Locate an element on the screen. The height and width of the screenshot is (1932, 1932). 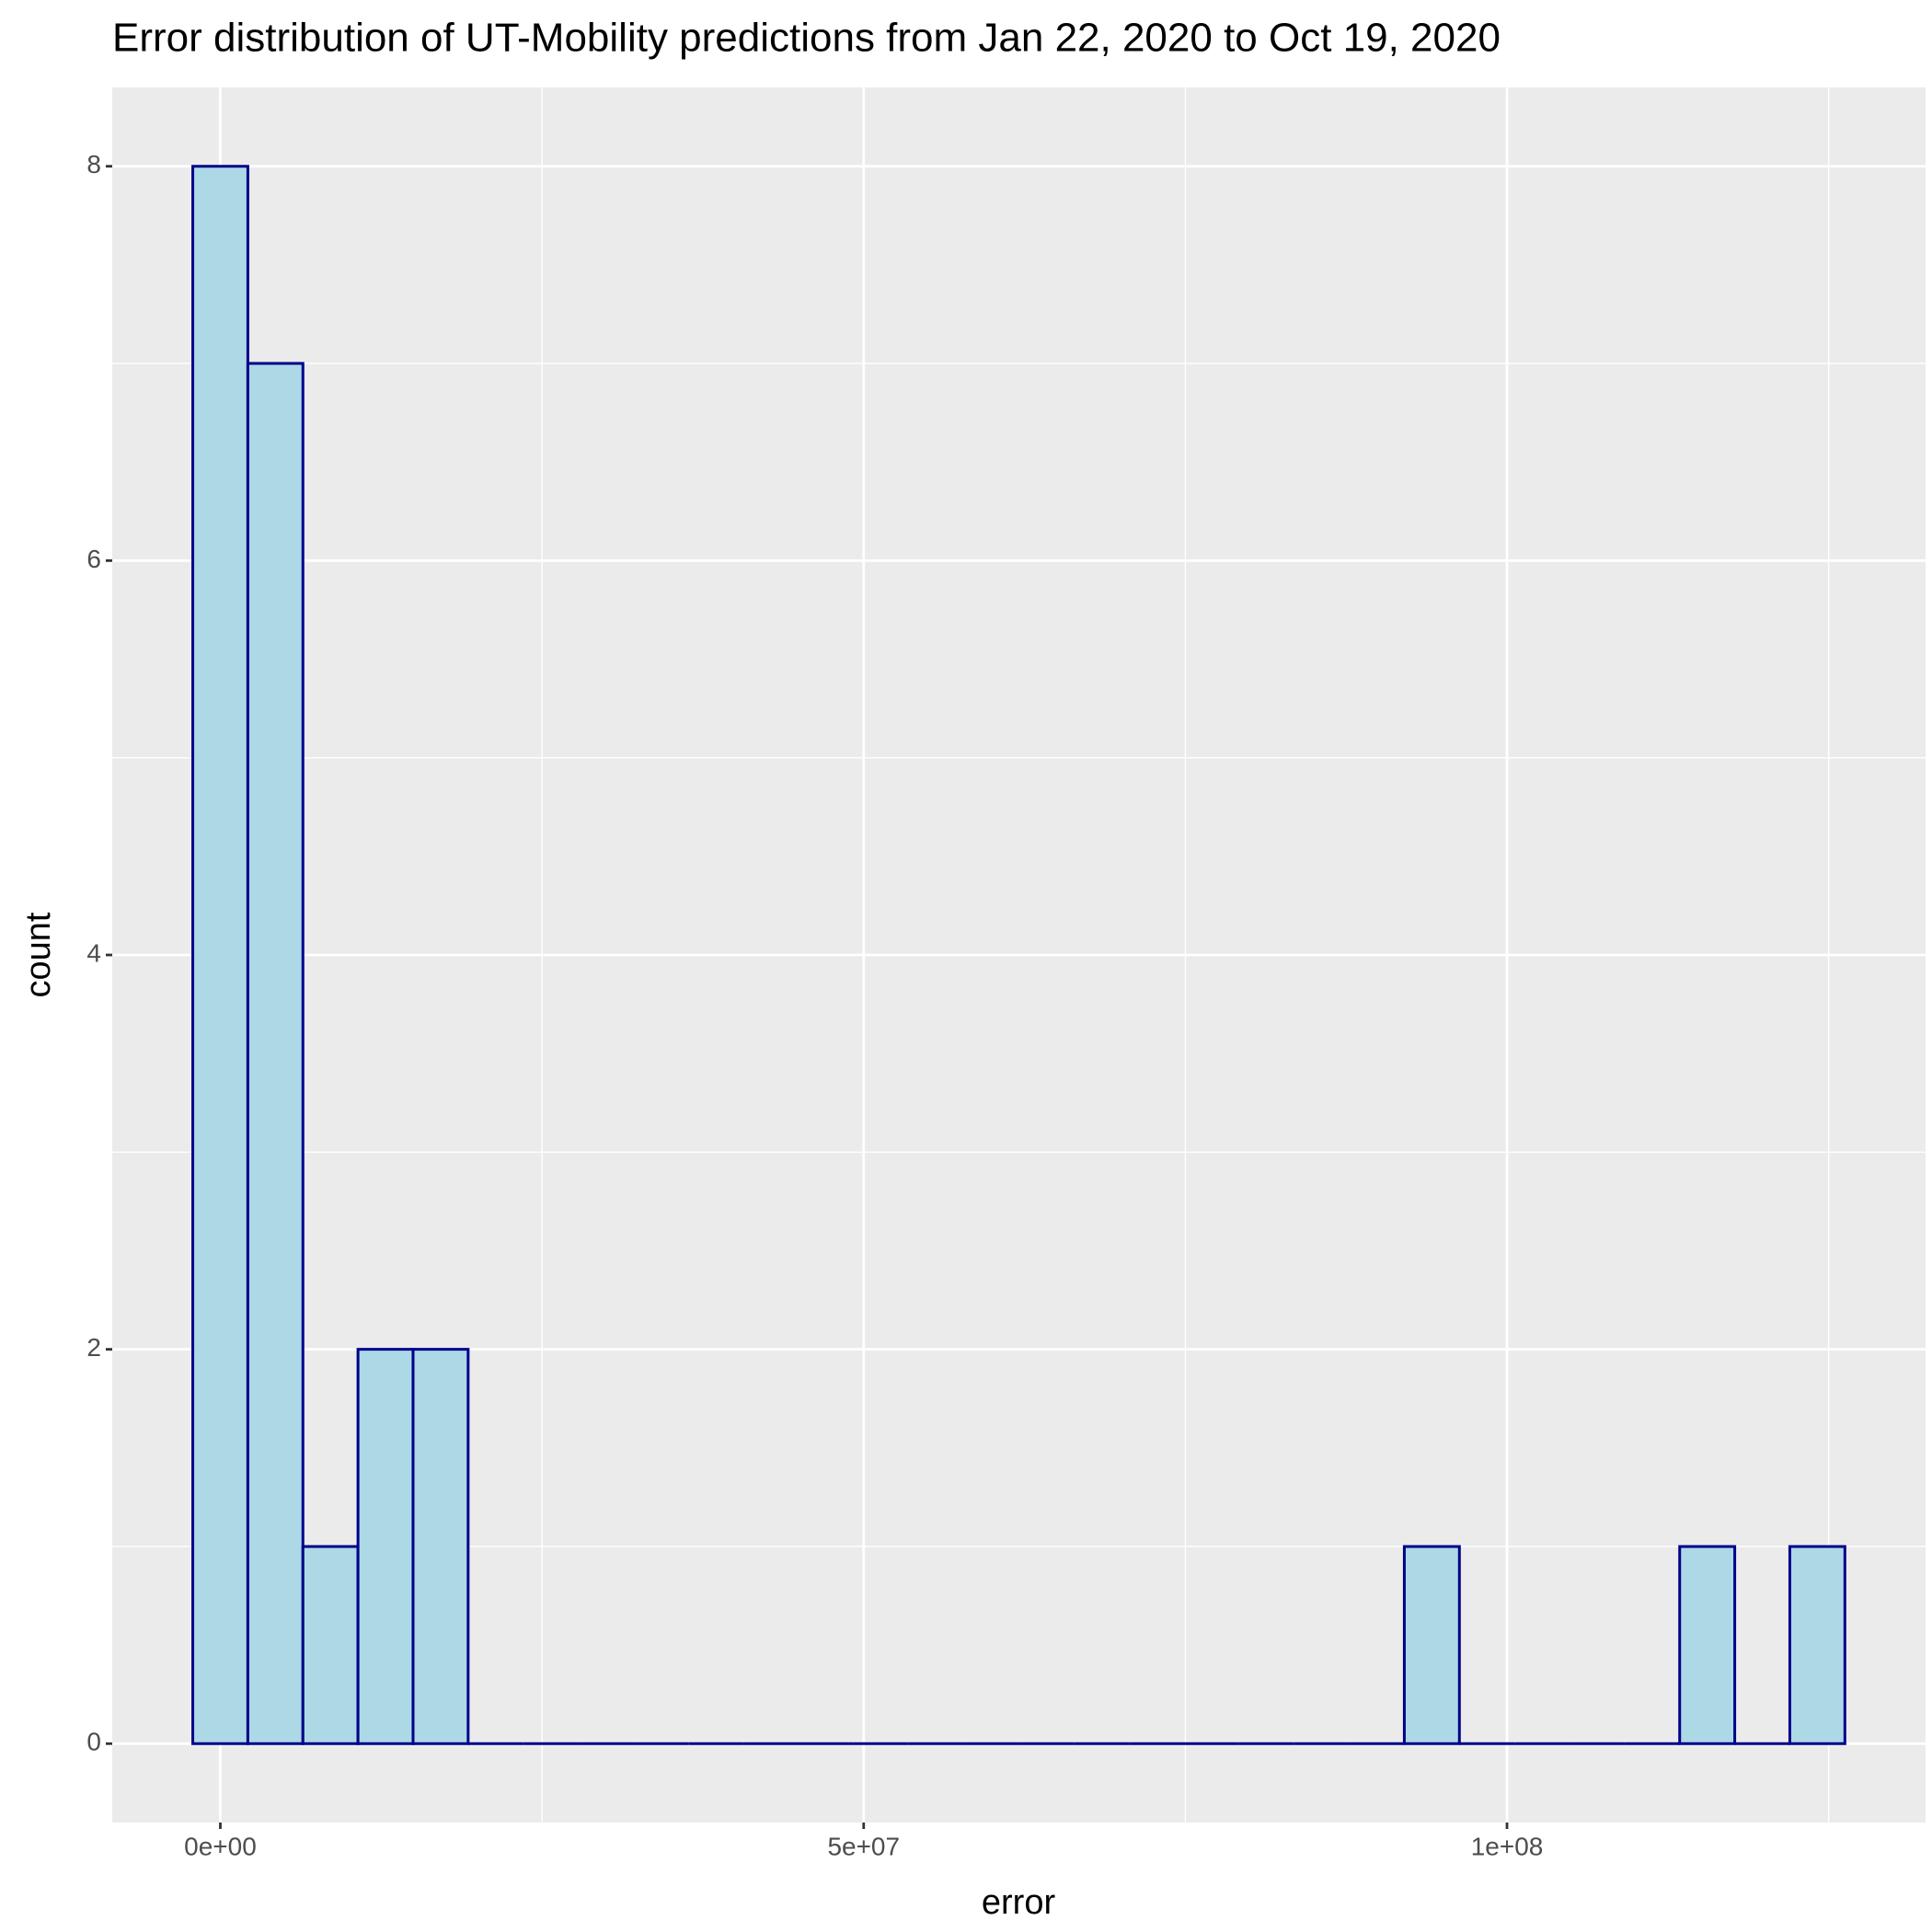
x-tick-label: 1e+08 is located at coordinates (1507, 1846).